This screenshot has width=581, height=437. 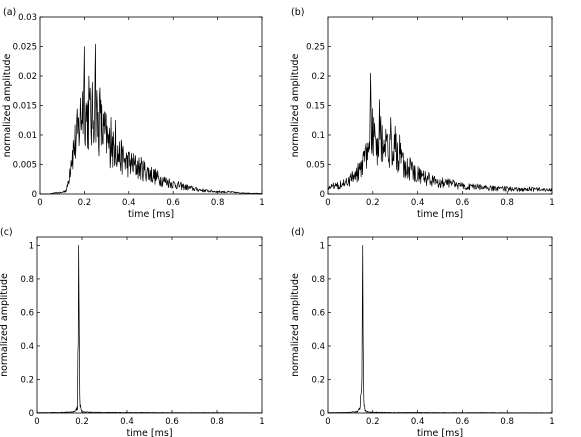 What do you see at coordinates (27, 18) in the screenshot?
I see `y-tick-label: 0.03` at bounding box center [27, 18].